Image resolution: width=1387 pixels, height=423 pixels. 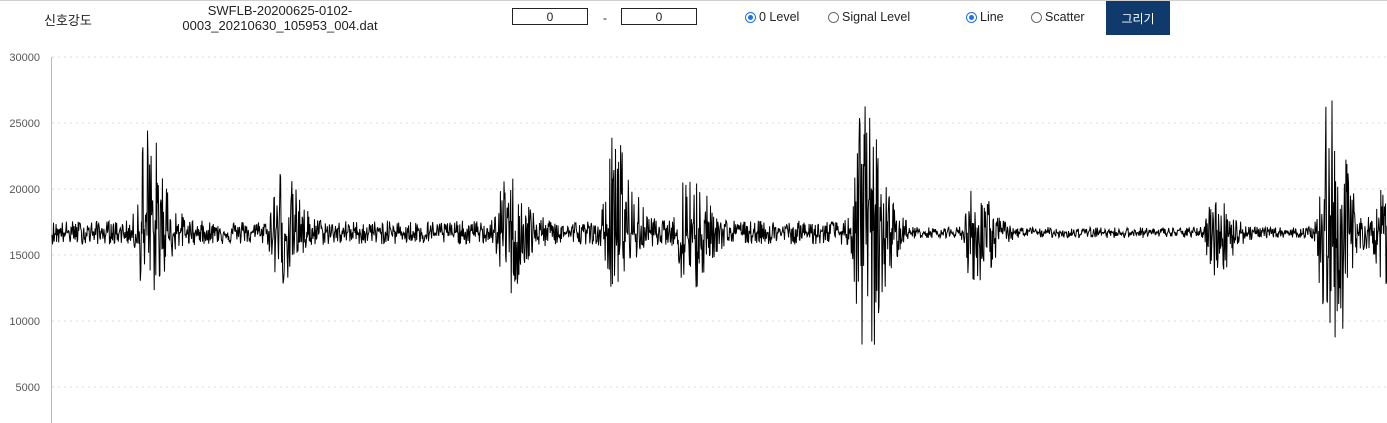 What do you see at coordinates (659, 16) in the screenshot?
I see `range-end-input` at bounding box center [659, 16].